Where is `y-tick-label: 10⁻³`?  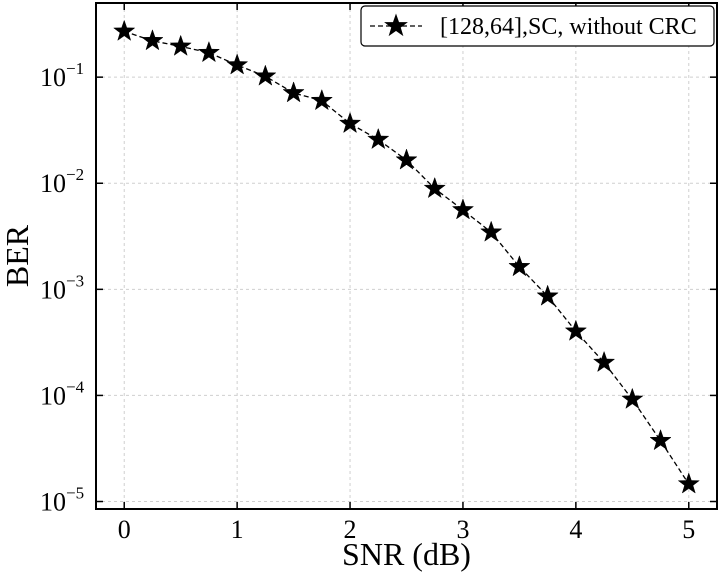
y-tick-label: 10⁻³ is located at coordinates (62, 287).